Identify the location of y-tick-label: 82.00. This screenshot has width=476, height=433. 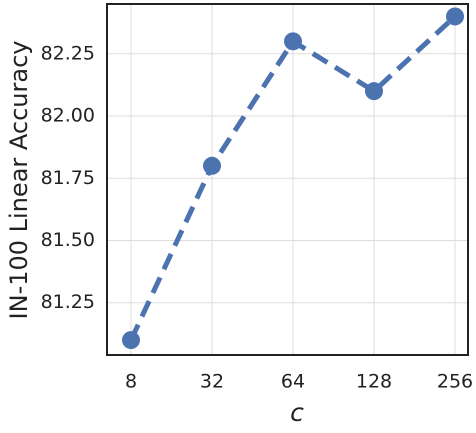
(68, 116).